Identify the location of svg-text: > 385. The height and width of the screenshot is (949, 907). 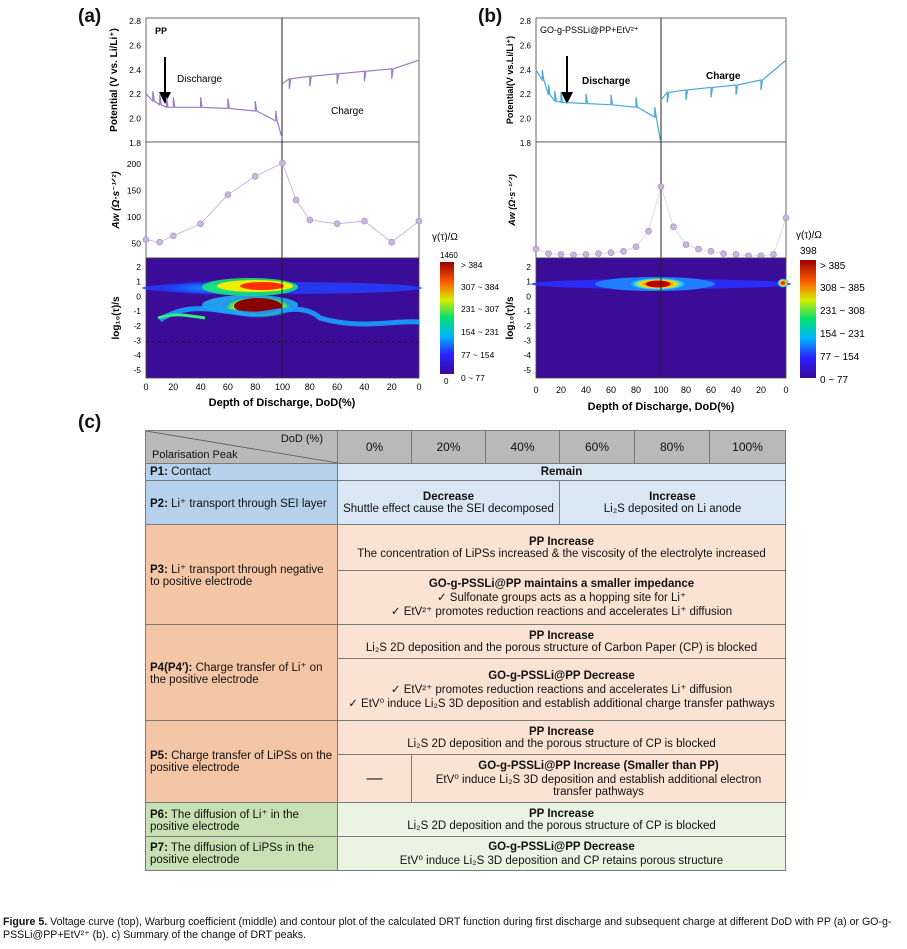
(833, 266).